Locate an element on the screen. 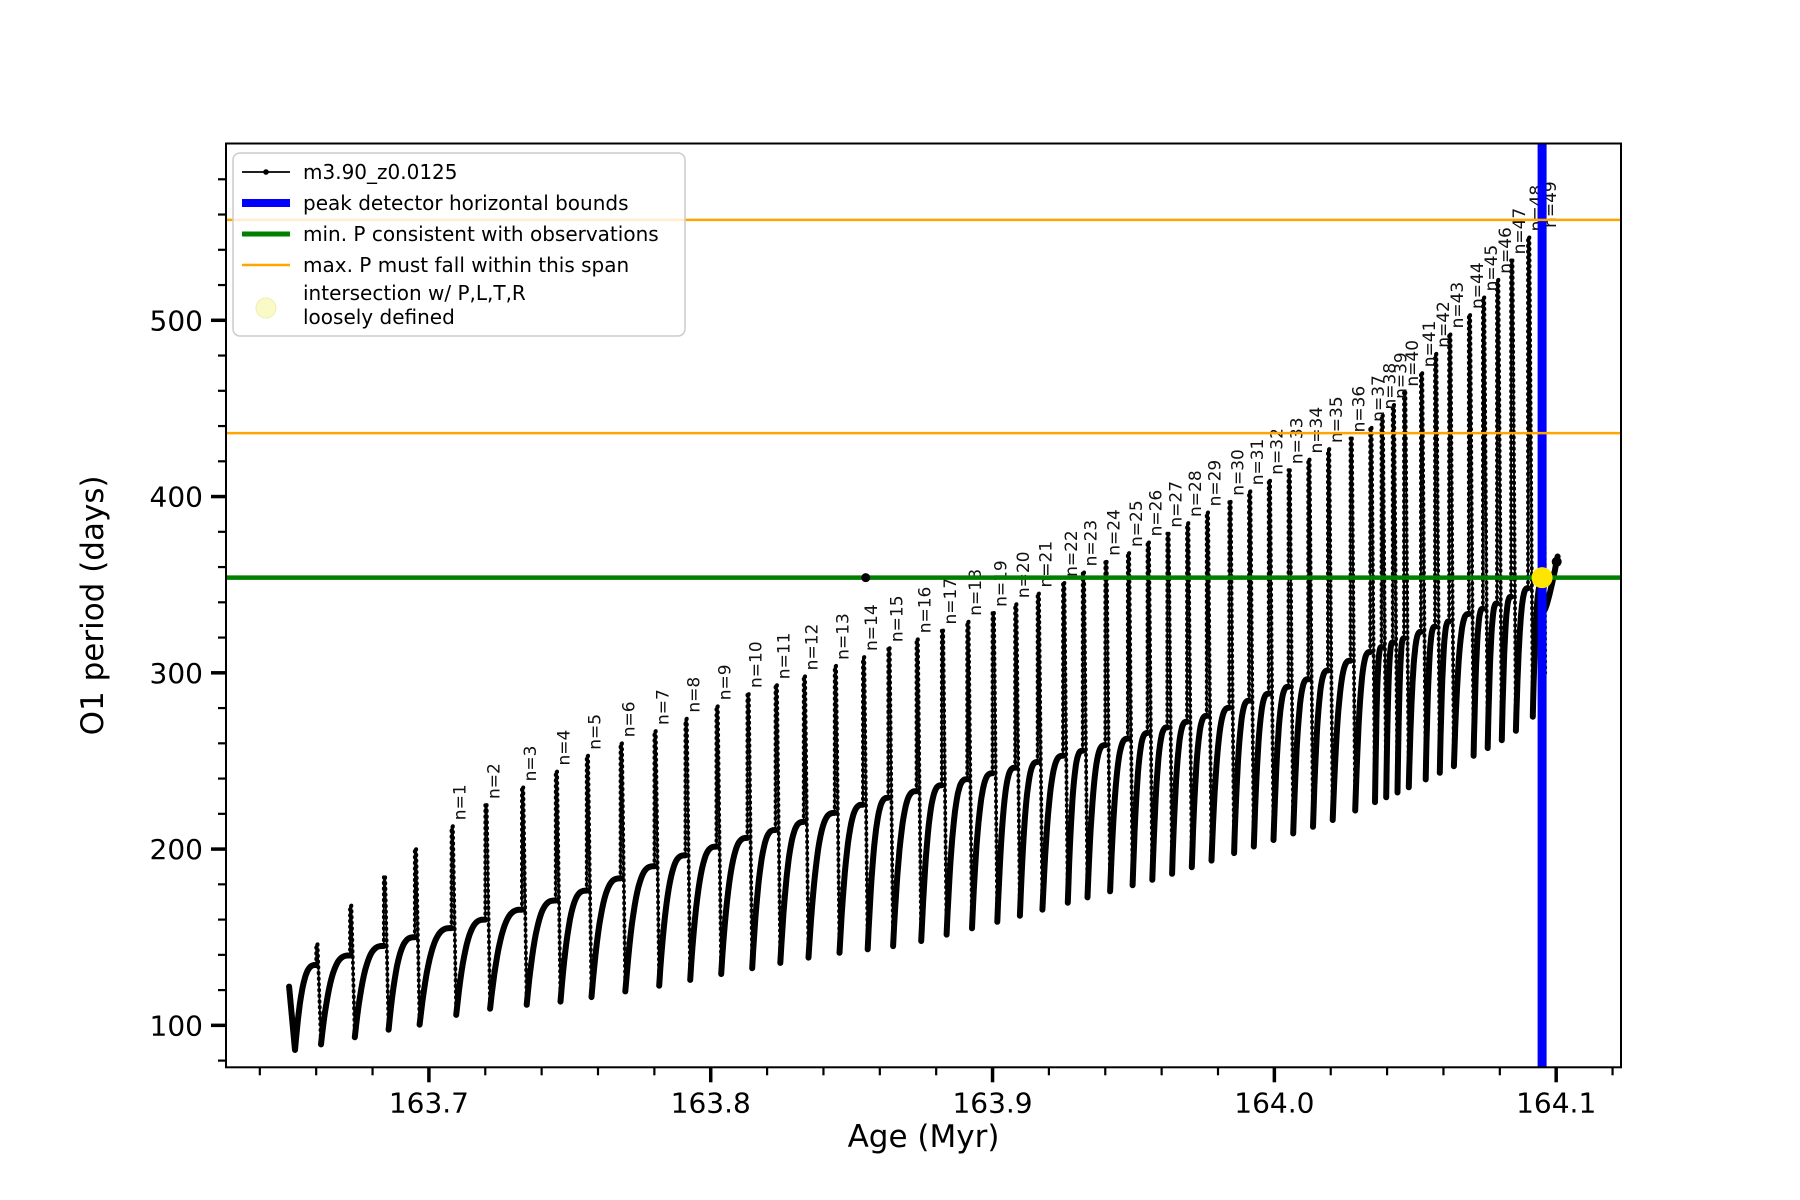  spike-label: n=5 is located at coordinates (596, 732).